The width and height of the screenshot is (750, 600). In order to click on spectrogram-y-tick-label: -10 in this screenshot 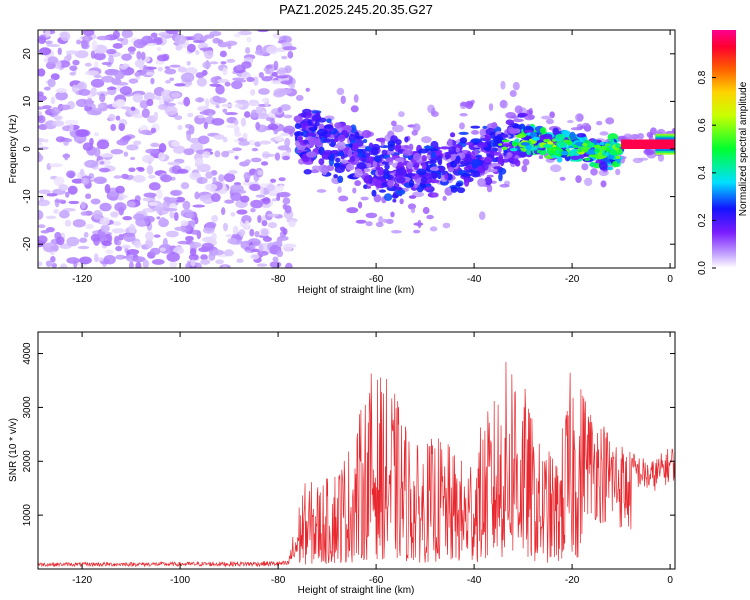, I will do `click(27, 196)`.